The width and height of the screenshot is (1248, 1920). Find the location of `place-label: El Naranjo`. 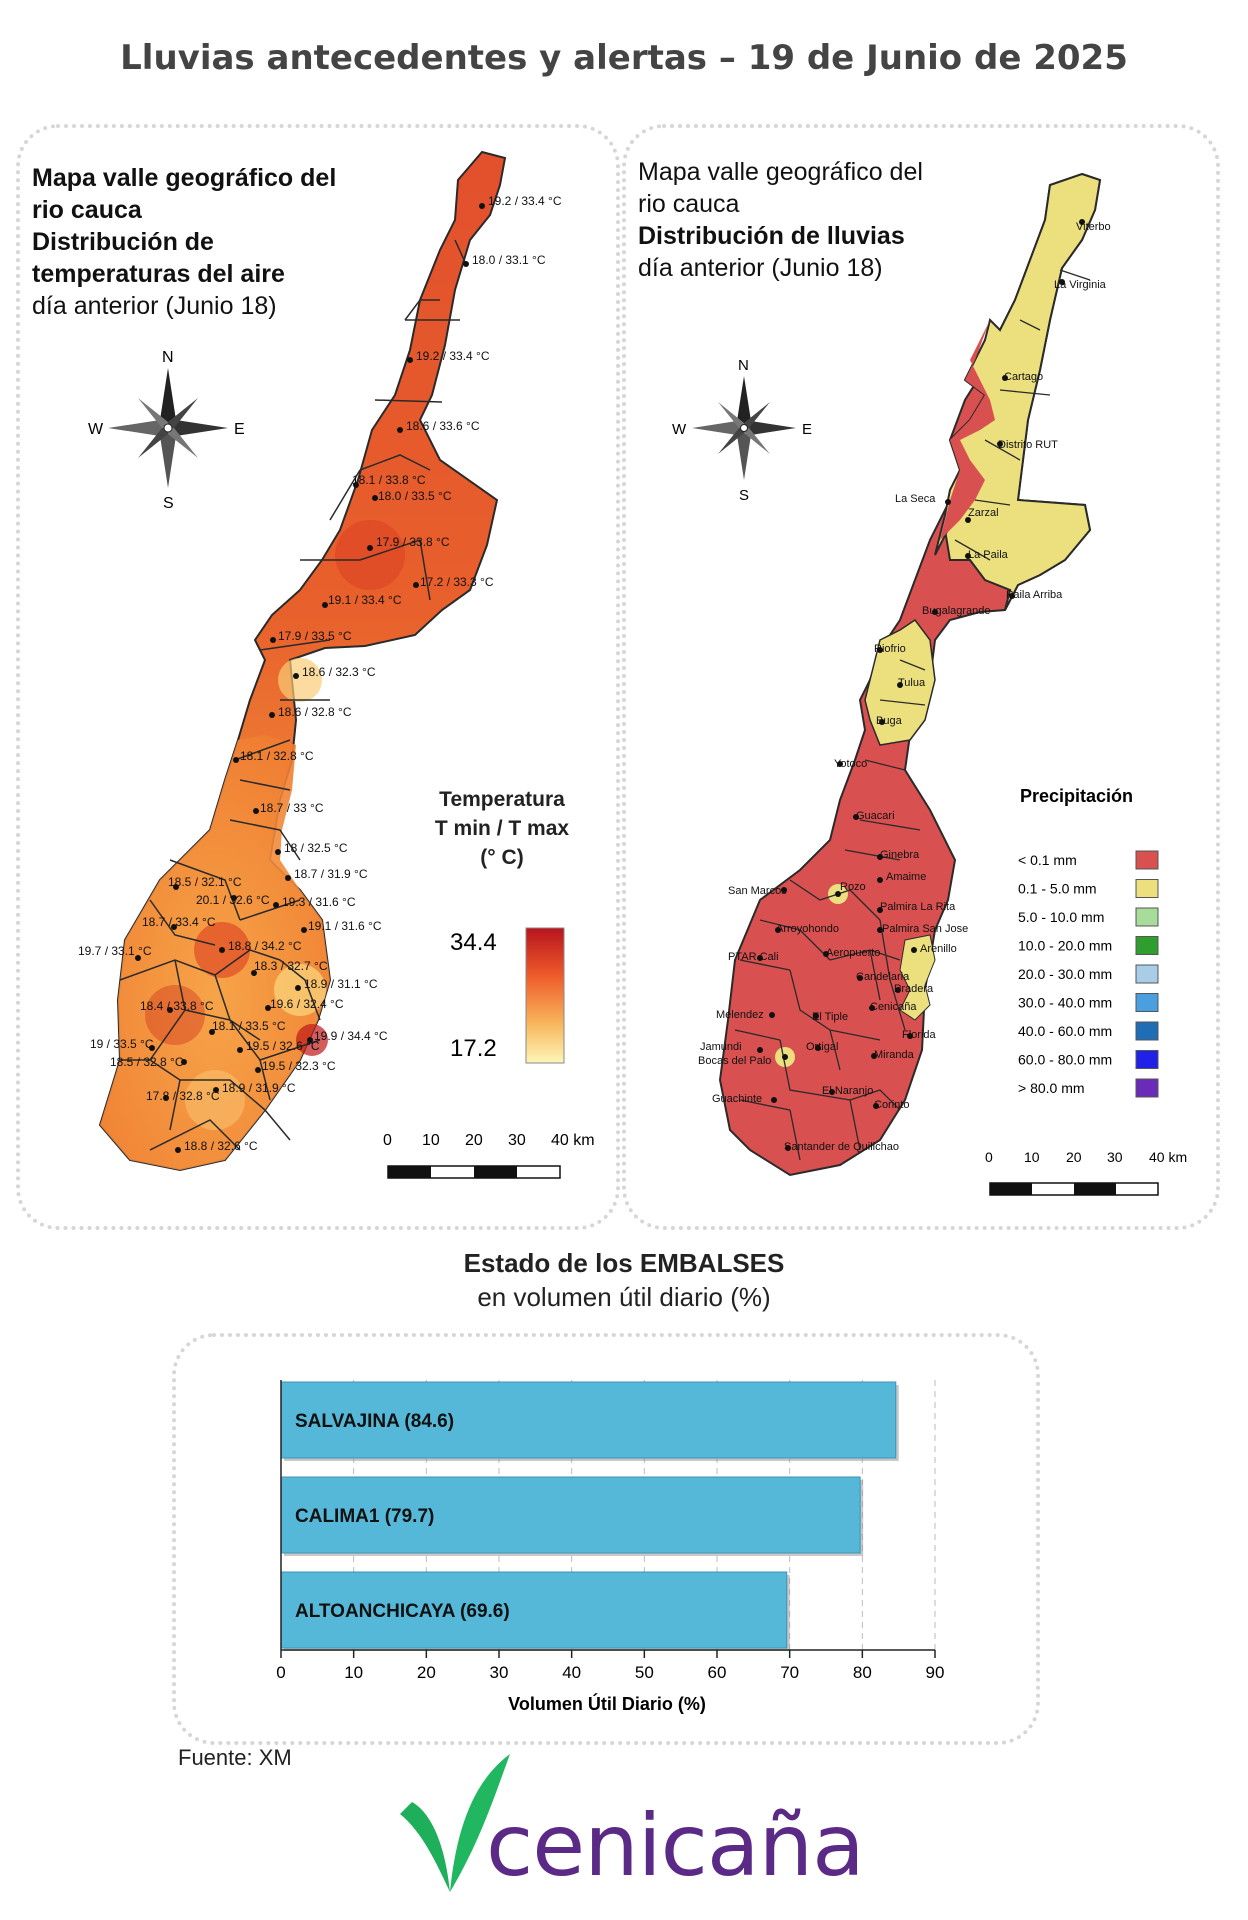

place-label: El Naranjo is located at coordinates (847, 1091).